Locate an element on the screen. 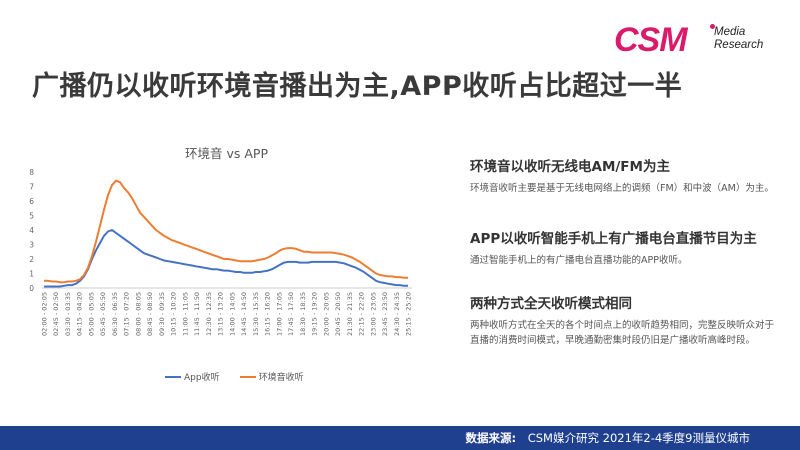 This screenshot has height=450, width=800. x-tick-label: 03:30 - 03:35 is located at coordinates (68, 314).